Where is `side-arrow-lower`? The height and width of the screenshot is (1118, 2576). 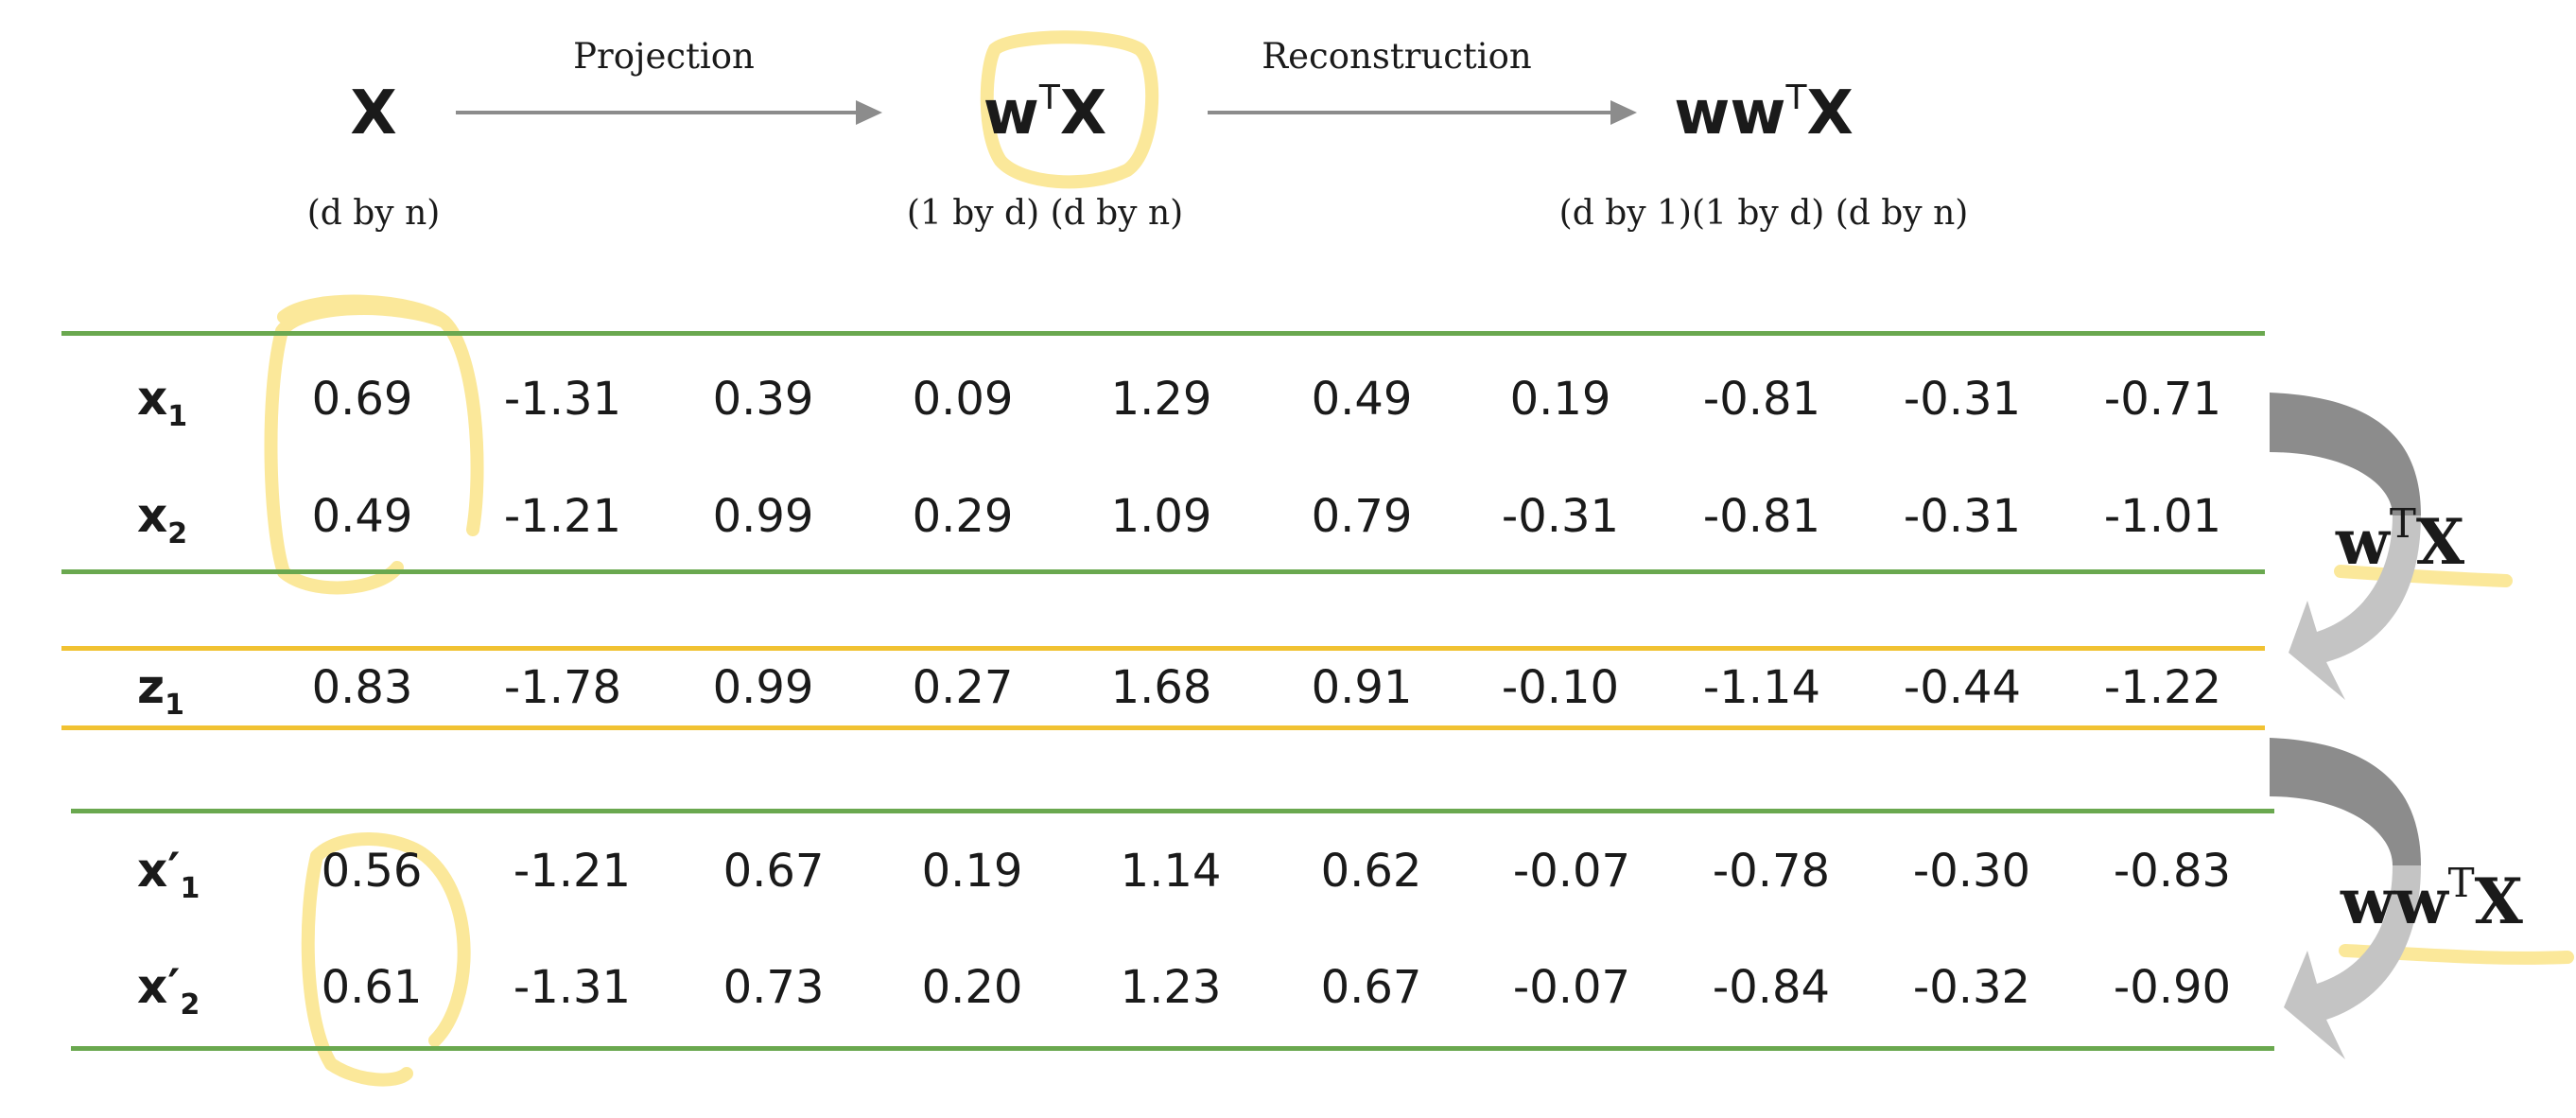
side-arrow-lower is located at coordinates (2345, 898).